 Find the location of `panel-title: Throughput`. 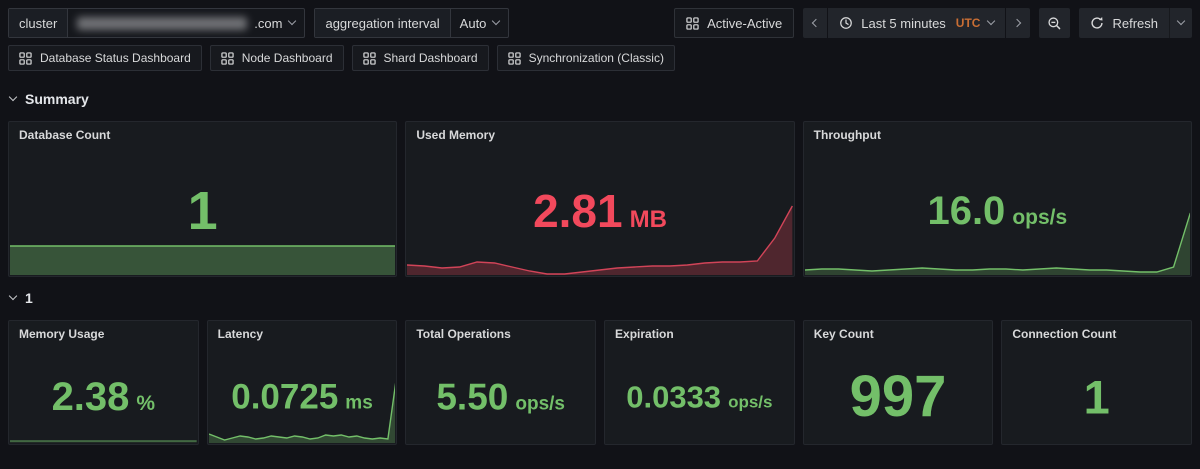

panel-title: Throughput is located at coordinates (847, 135).